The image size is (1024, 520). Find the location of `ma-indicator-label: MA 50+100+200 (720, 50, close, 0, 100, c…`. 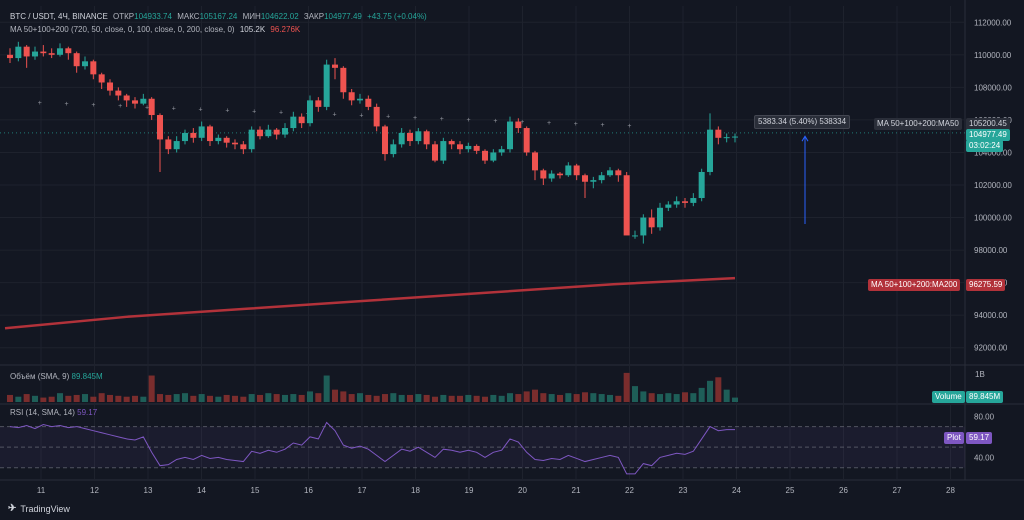

ma-indicator-label: MA 50+100+200 (720, 50, close, 0, 100, c… is located at coordinates (122, 29).